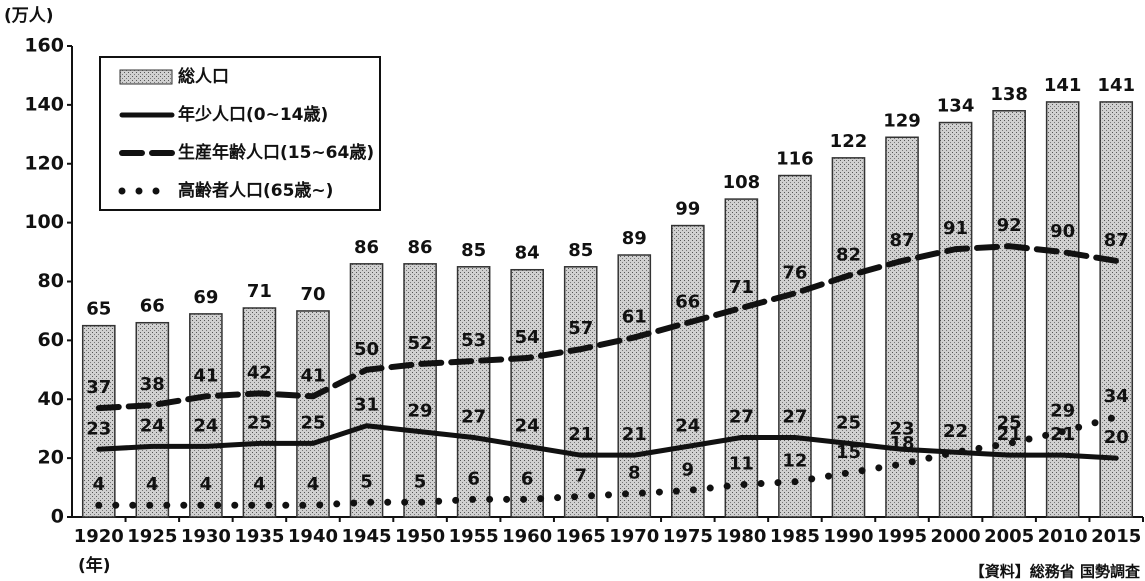  Describe the element at coordinates (1116, 396) in the screenshot. I see `data-label: 34` at that location.